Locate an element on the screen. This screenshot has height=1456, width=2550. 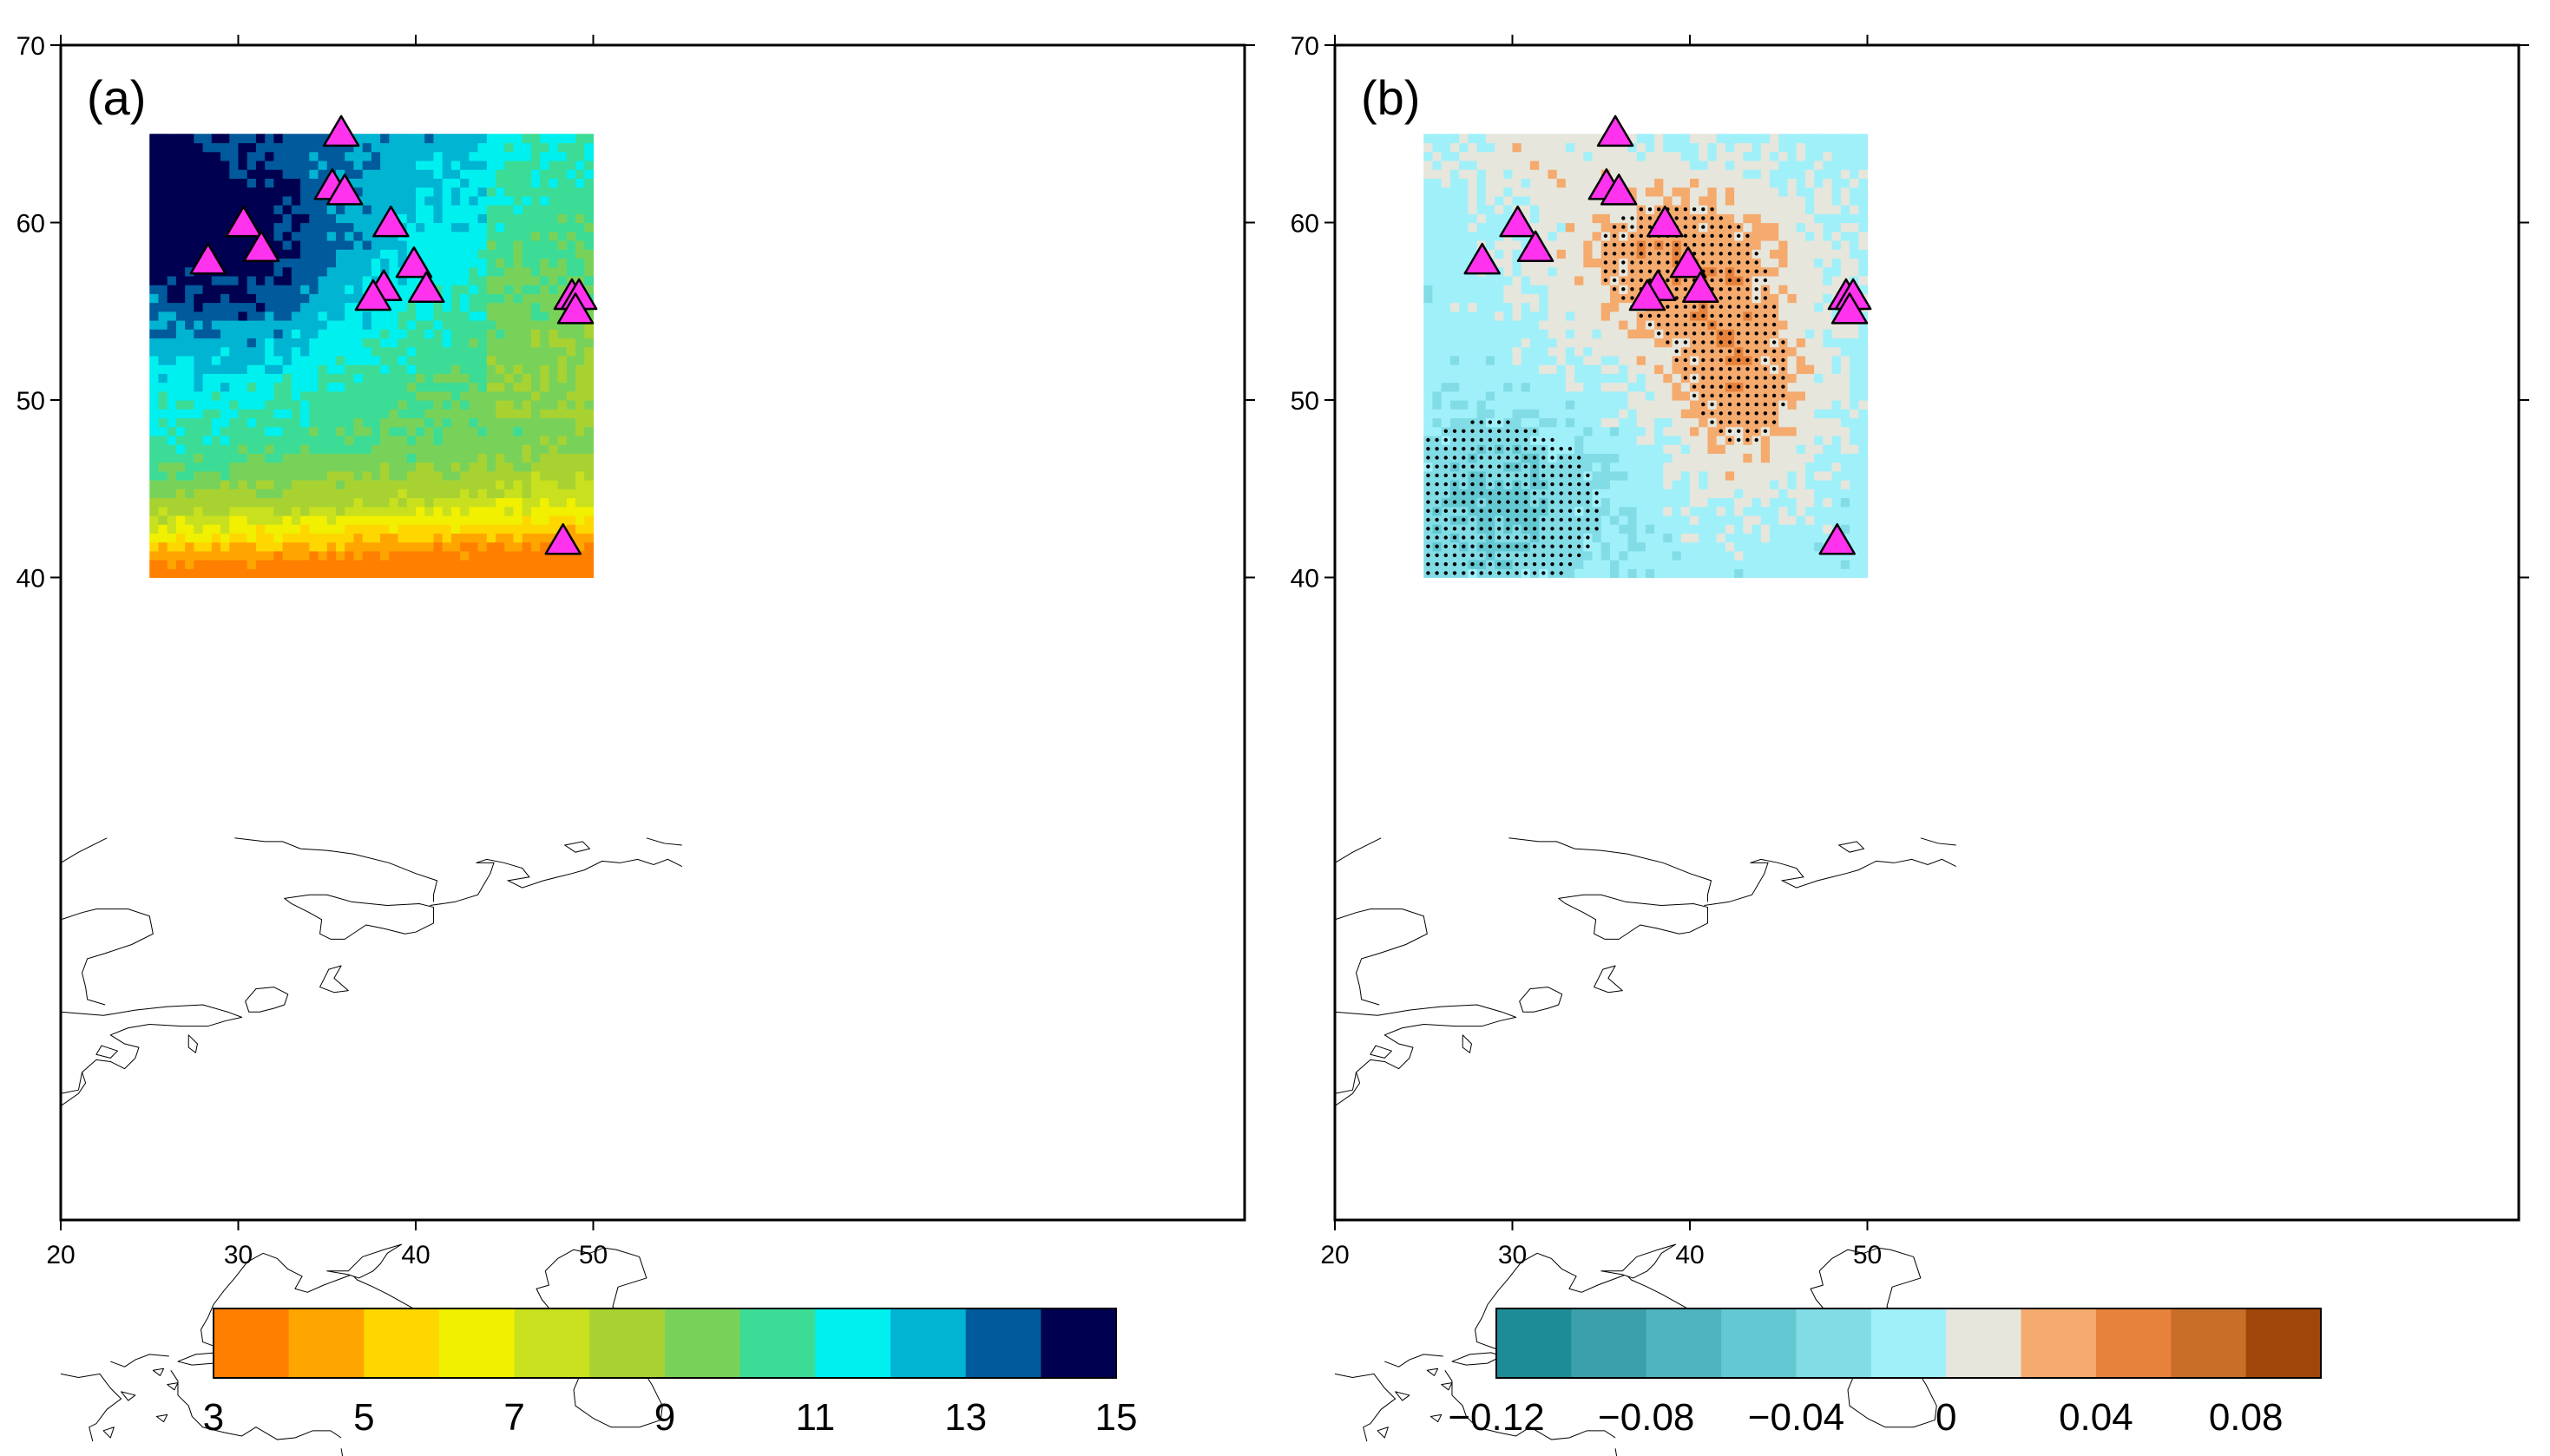
colorbar-swatch is located at coordinates (402, 1343).